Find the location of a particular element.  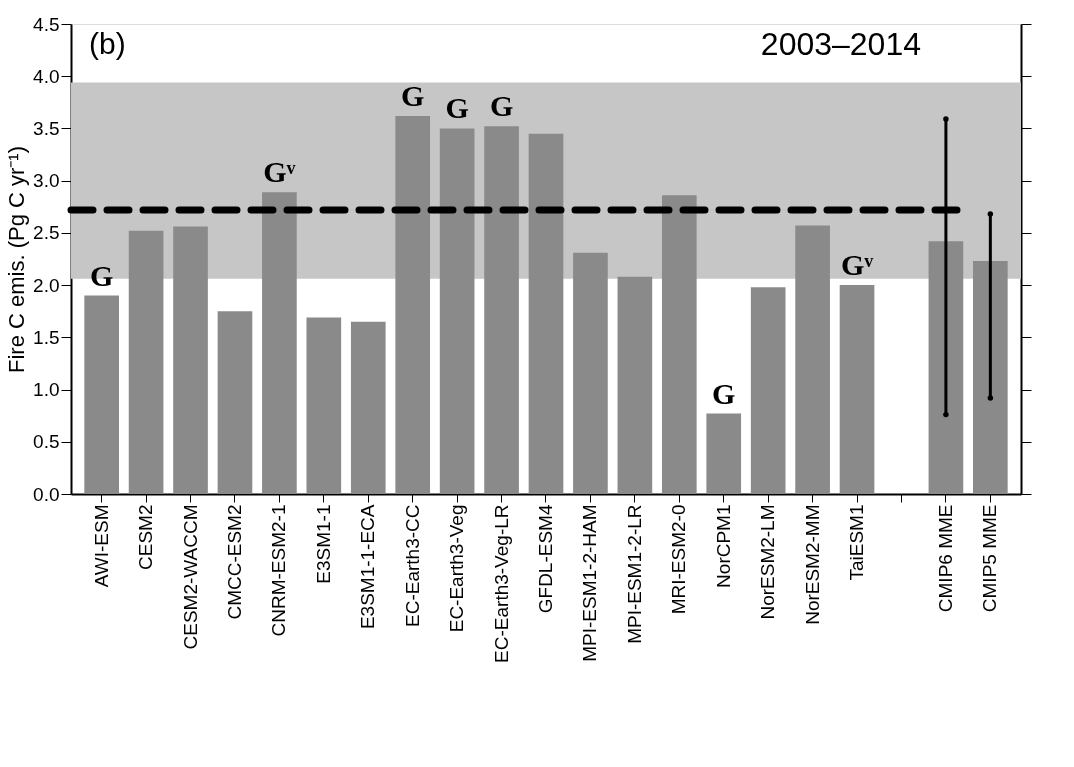

y-tick-label: 2.0 is located at coordinates (46, 285).